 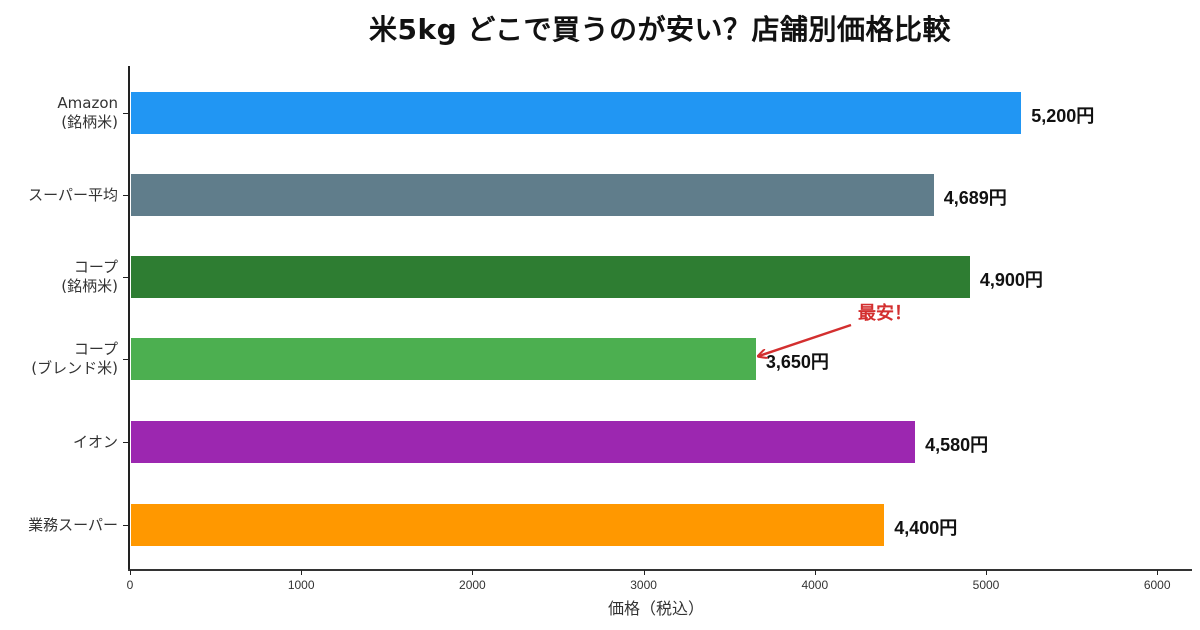 I want to click on bar-value-label: 4,580円, so click(x=957, y=445).